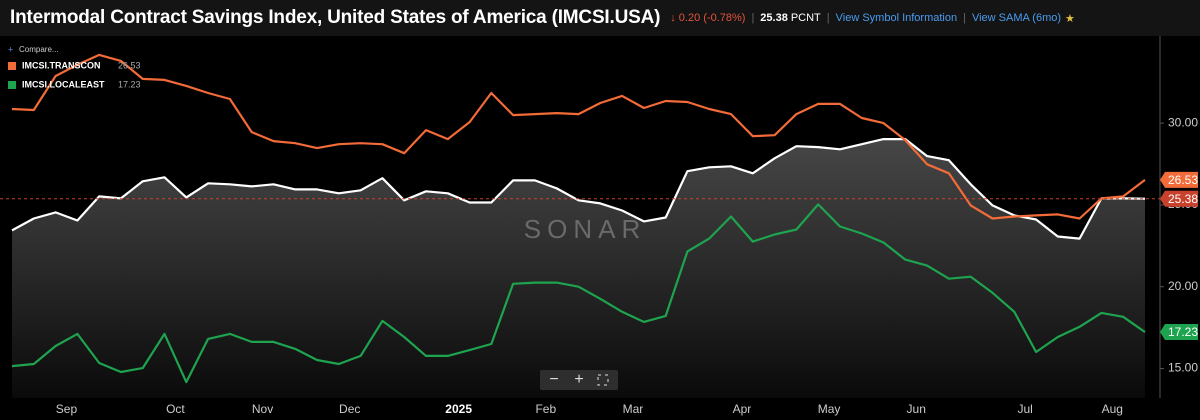 The width and height of the screenshot is (1200, 420). What do you see at coordinates (262, 409) in the screenshot?
I see `x-tick-label: Nov` at bounding box center [262, 409].